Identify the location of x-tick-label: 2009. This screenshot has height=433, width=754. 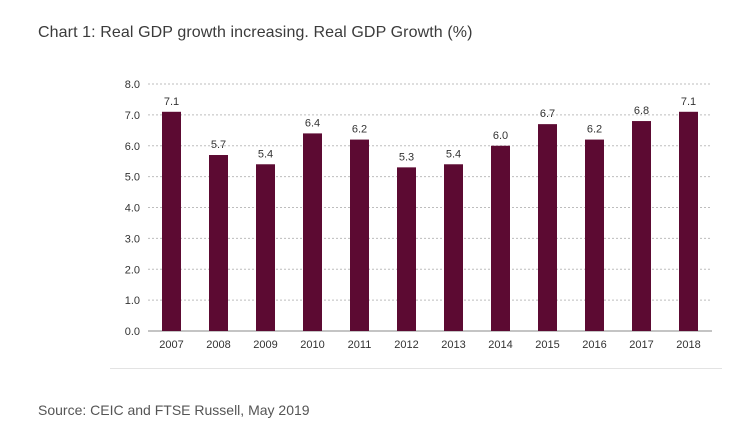
(265, 345).